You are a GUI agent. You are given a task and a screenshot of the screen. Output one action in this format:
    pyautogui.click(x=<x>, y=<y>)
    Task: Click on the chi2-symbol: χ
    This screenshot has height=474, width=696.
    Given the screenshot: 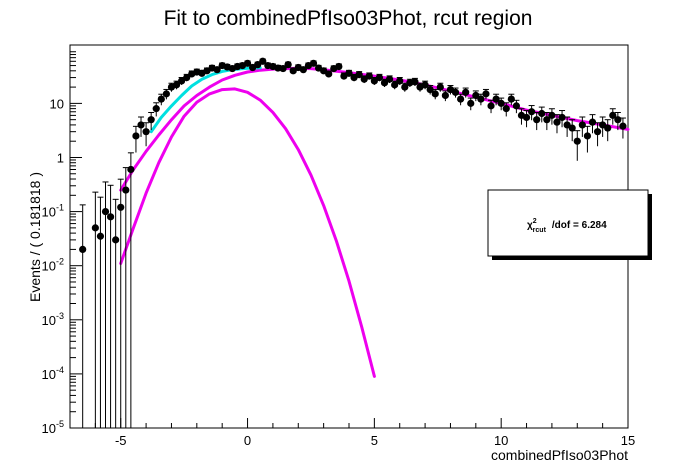 What is the action you would take?
    pyautogui.click(x=530, y=225)
    